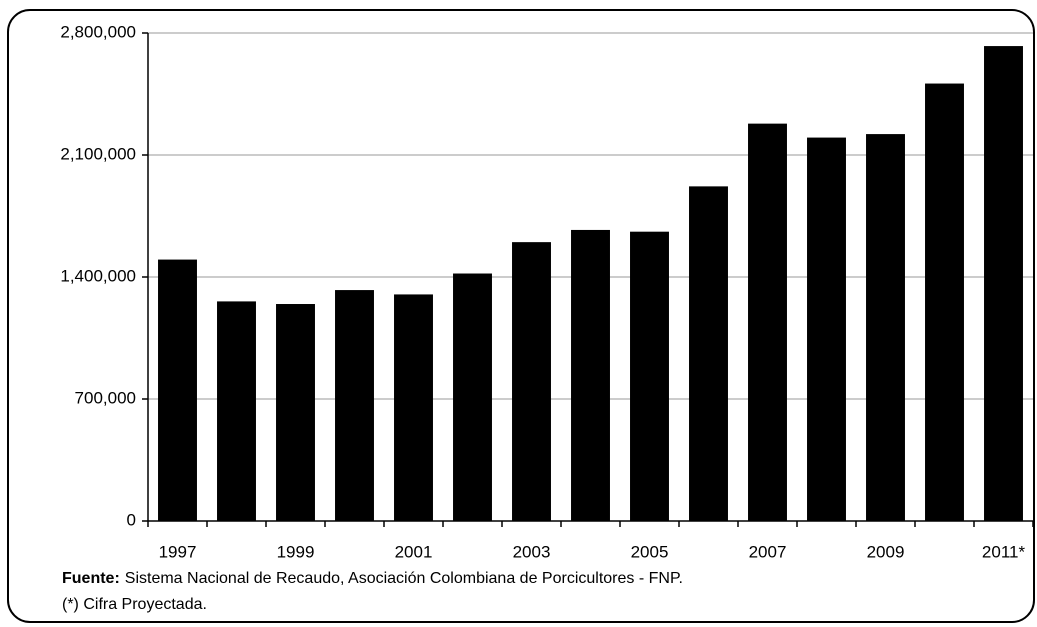 The width and height of the screenshot is (1037, 627). Describe the element at coordinates (98, 31) in the screenshot. I see `y-tick-label: 2,800,000` at that location.